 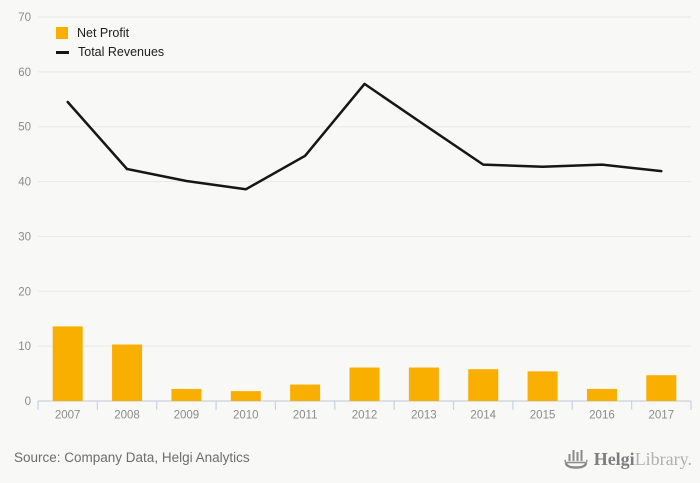 What do you see at coordinates (121, 52) in the screenshot?
I see `legend-label: Total Revenues` at bounding box center [121, 52].